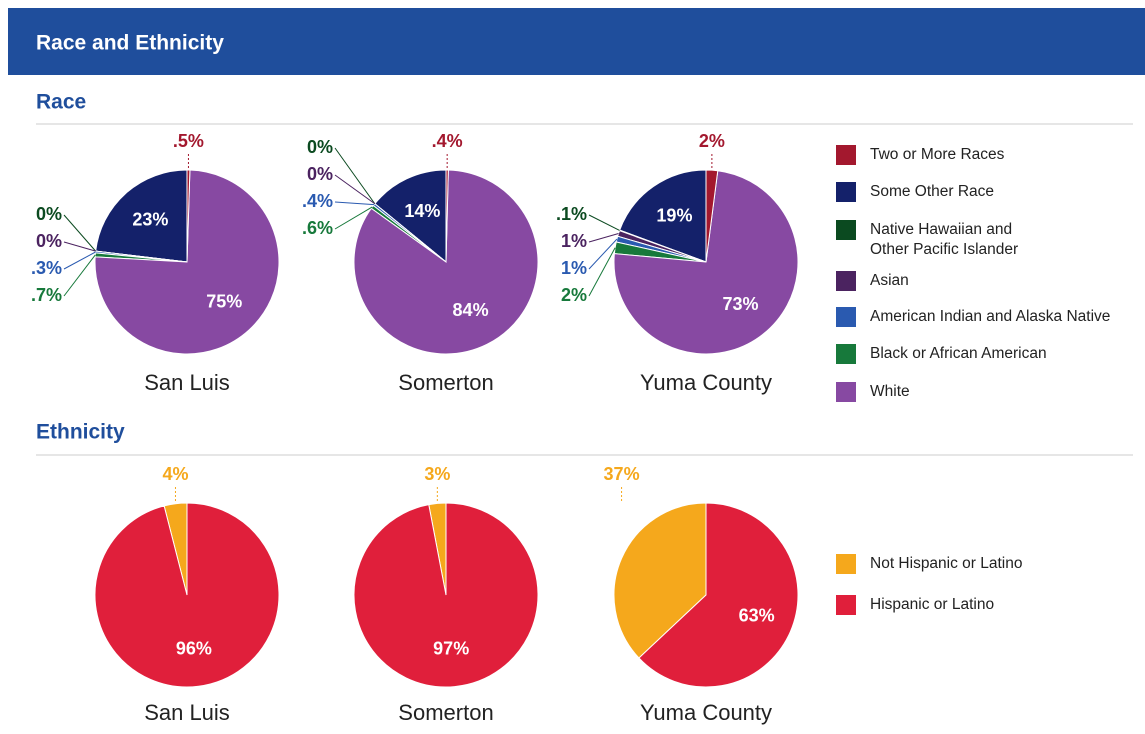 The height and width of the screenshot is (734, 1145). I want to click on data-label: 75%, so click(224, 301).